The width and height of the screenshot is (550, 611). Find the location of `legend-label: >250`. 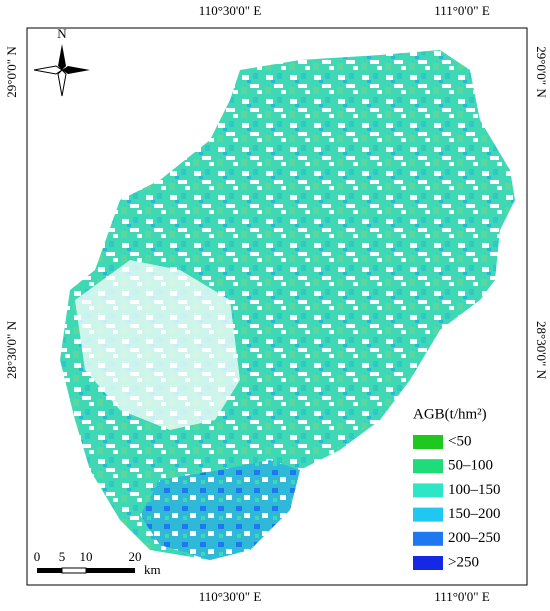

legend-label: >250 is located at coordinates (463, 562).